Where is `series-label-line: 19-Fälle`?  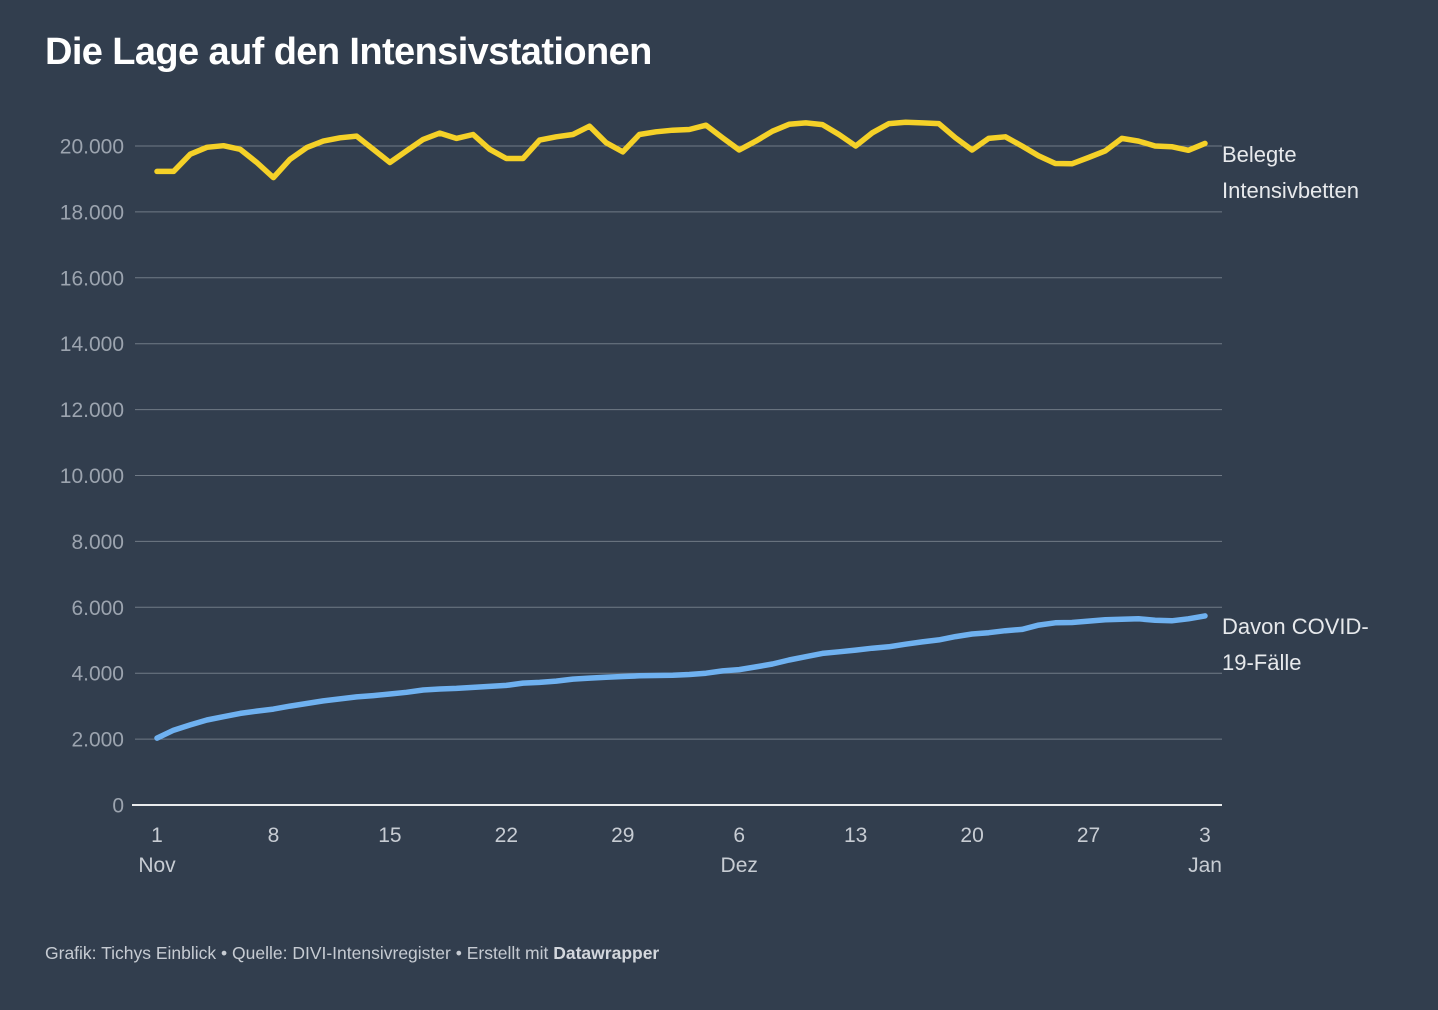 series-label-line: 19-Fälle is located at coordinates (1262, 662).